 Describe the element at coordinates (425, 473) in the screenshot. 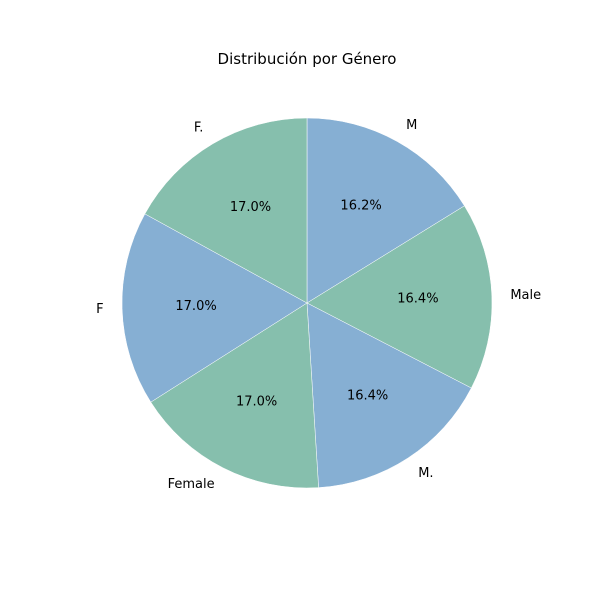

I see `slice-category-label: M.` at that location.